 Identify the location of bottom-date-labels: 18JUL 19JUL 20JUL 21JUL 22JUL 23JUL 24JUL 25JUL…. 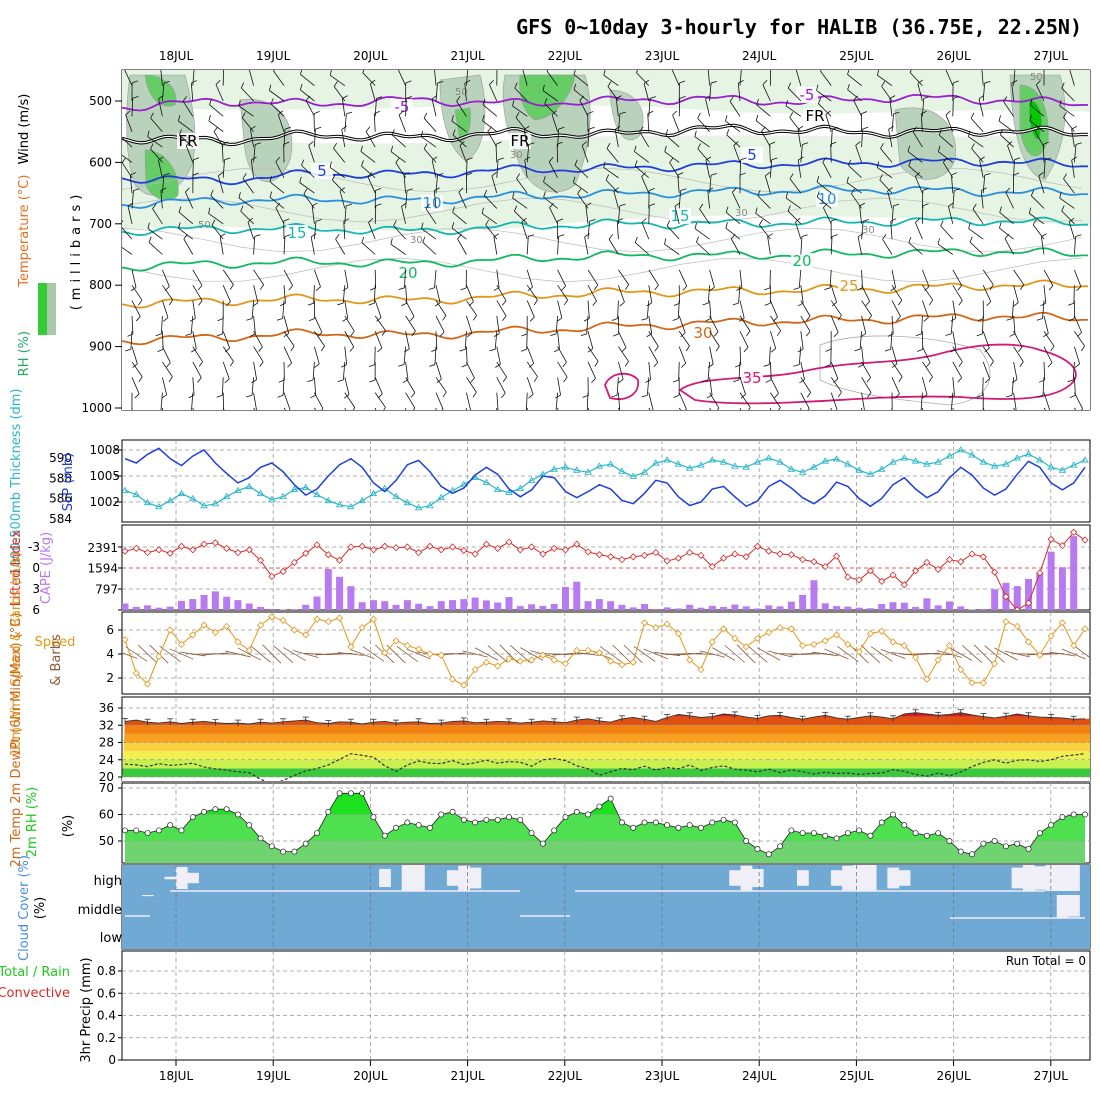
(613, 1071).